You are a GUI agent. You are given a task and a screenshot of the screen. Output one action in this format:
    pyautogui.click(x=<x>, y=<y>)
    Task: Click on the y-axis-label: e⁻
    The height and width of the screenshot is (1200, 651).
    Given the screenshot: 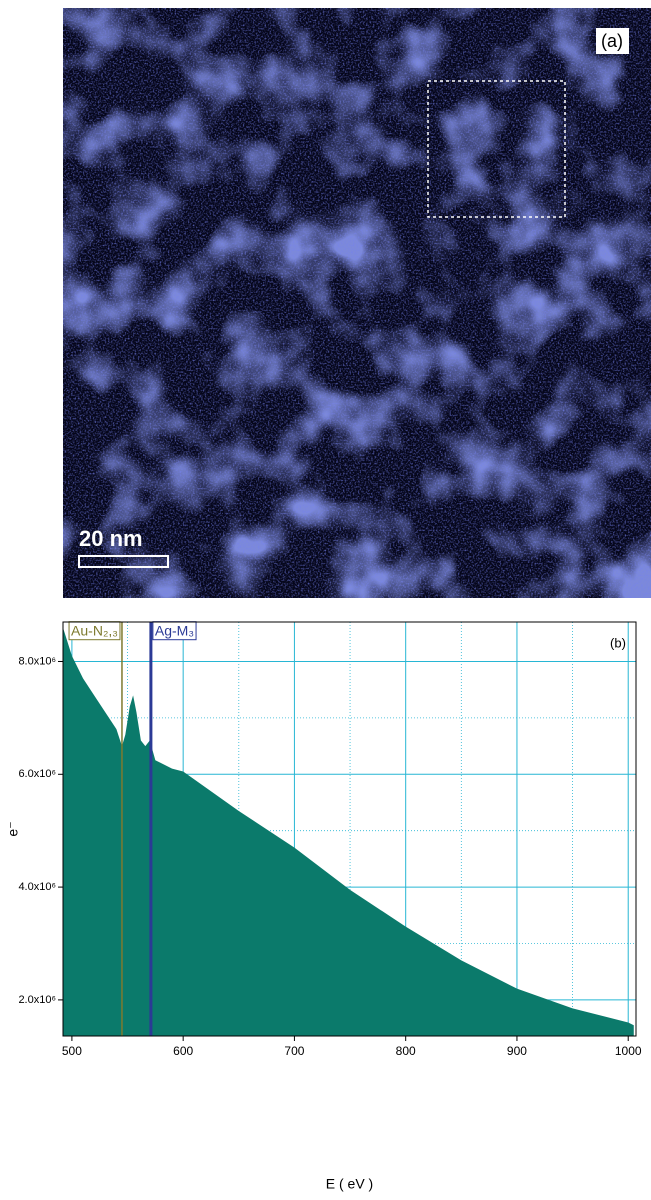 What is the action you would take?
    pyautogui.click(x=13, y=828)
    